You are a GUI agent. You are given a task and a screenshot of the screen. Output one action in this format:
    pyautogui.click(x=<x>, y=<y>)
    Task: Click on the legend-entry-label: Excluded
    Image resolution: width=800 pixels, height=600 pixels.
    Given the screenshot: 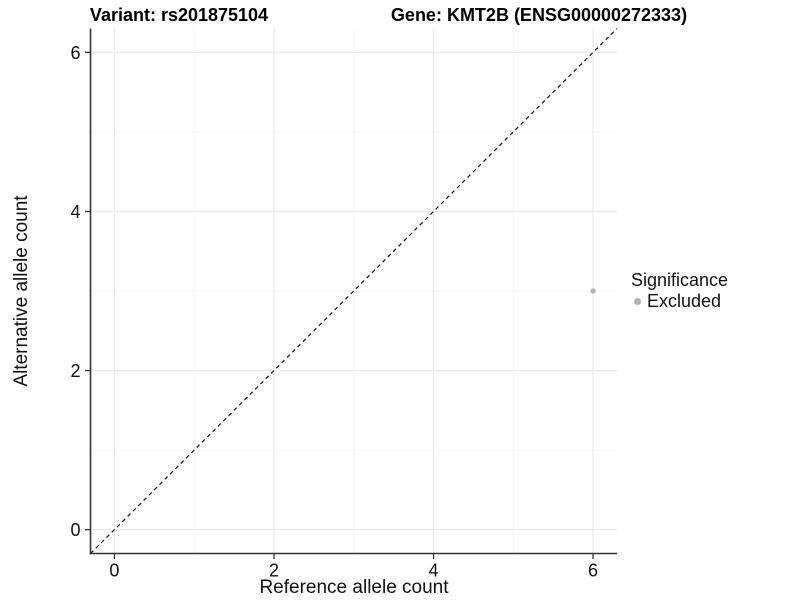 What is the action you would take?
    pyautogui.click(x=684, y=301)
    